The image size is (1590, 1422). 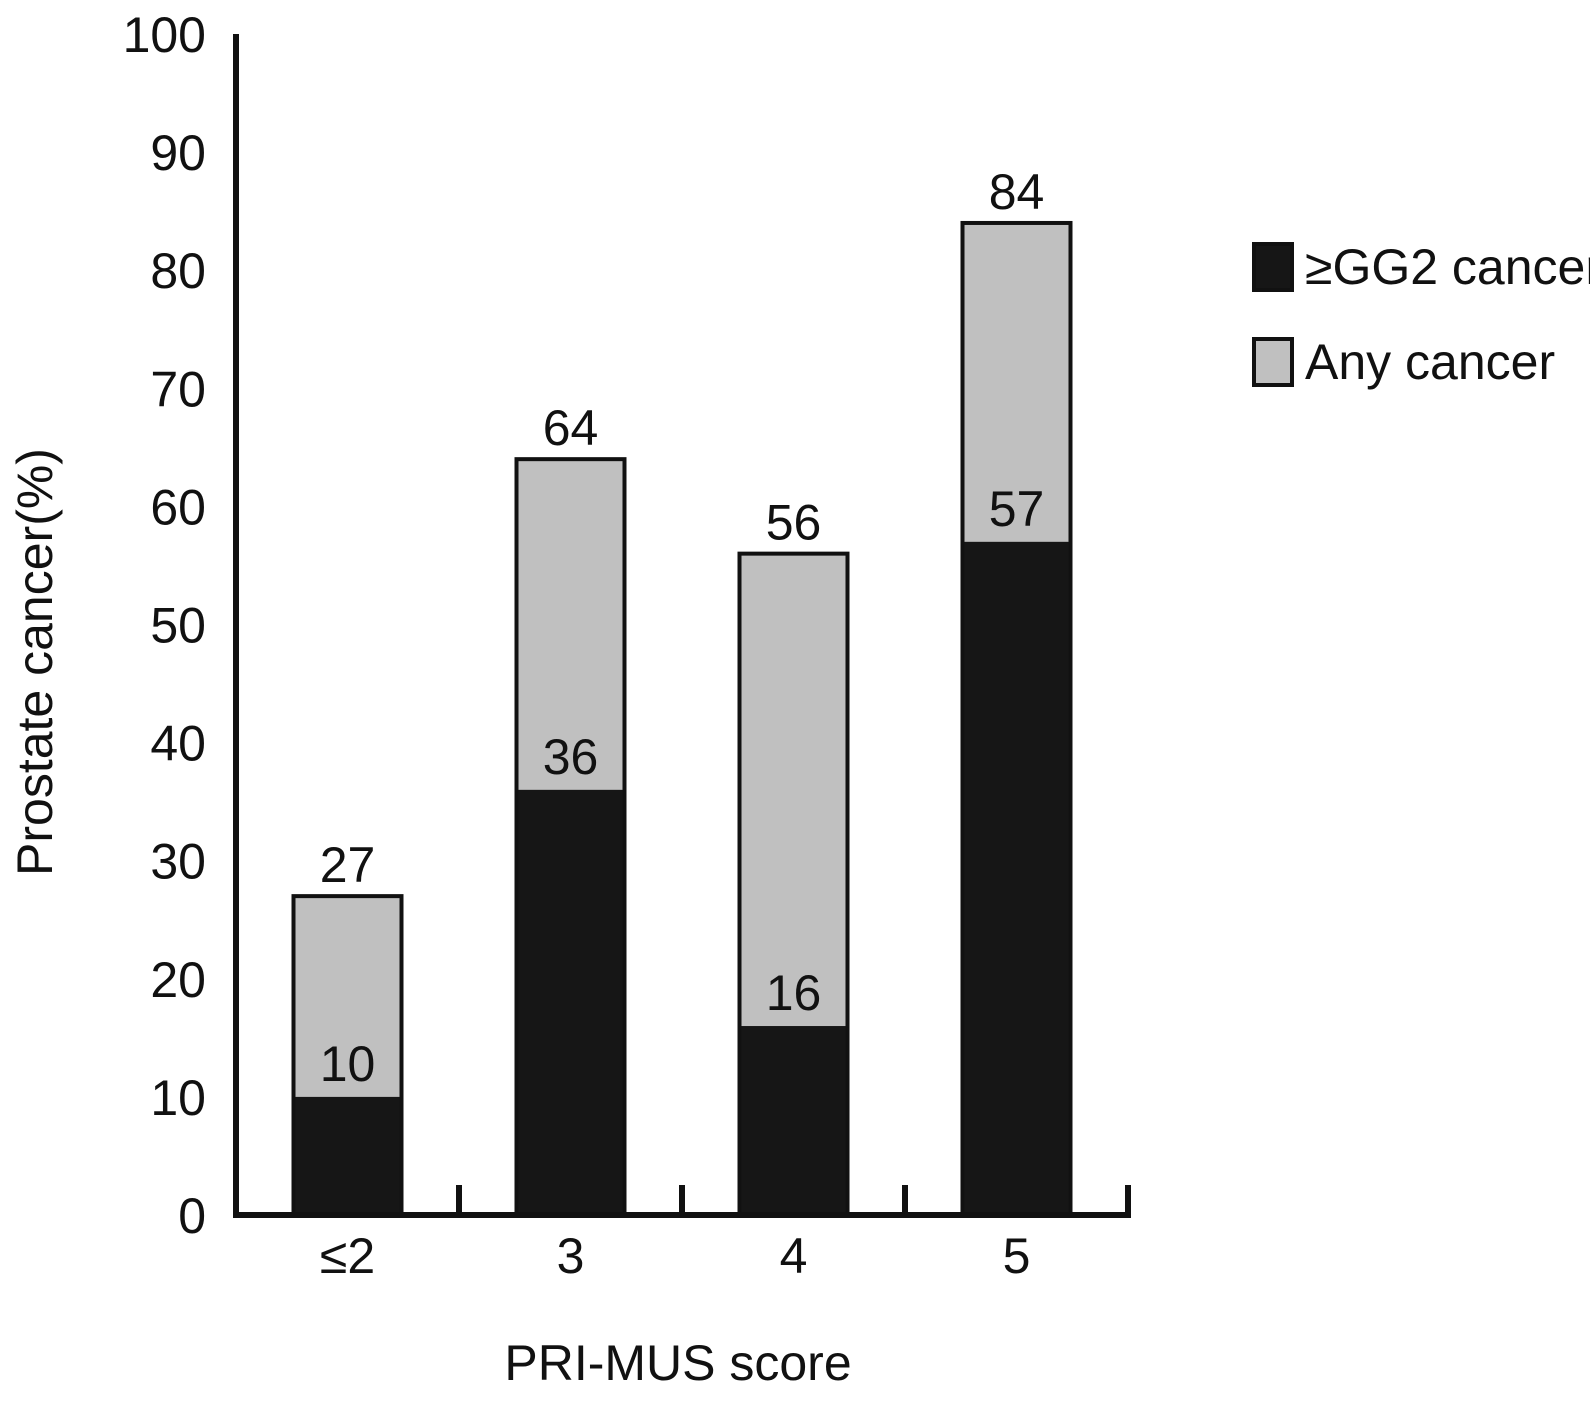 What do you see at coordinates (677, 1363) in the screenshot?
I see `x-axis-title: PRI-MUS score` at bounding box center [677, 1363].